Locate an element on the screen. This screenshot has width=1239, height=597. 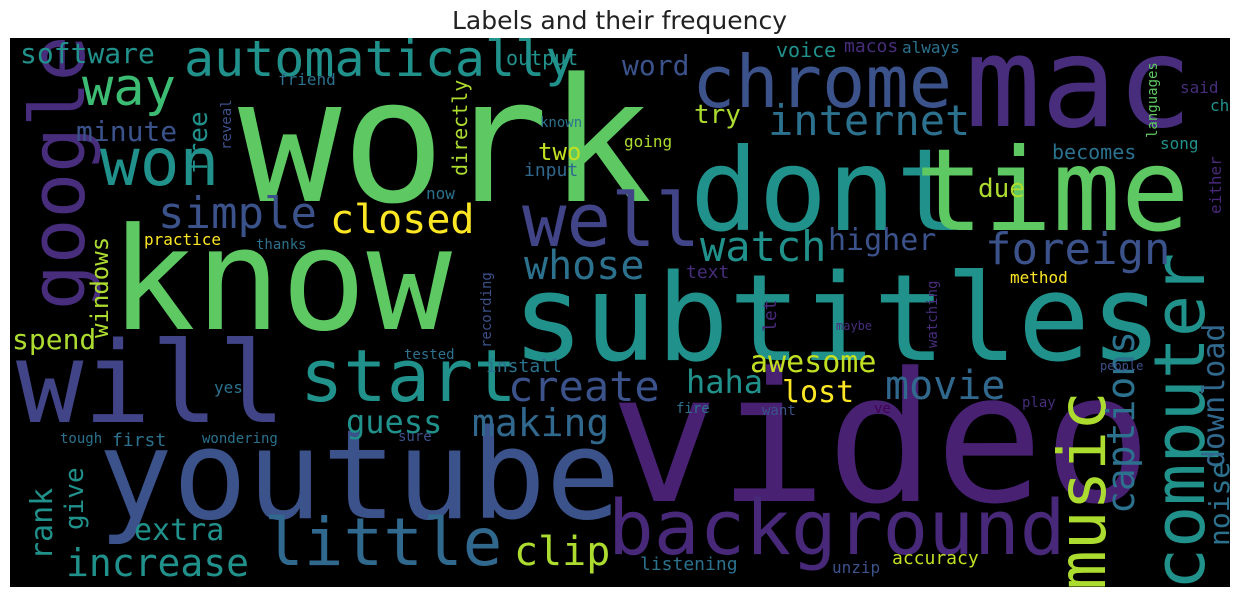
word-foreign: foreign is located at coordinates (1078, 249).